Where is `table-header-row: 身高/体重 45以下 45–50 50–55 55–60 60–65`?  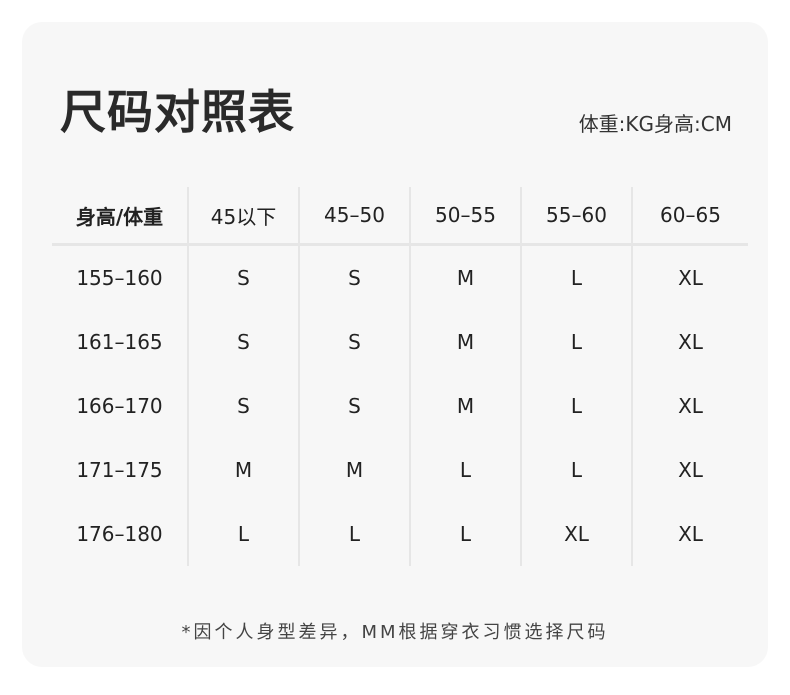 table-header-row: 身高/体重 45以下 45–50 50–55 55–60 60–65 is located at coordinates (400, 216).